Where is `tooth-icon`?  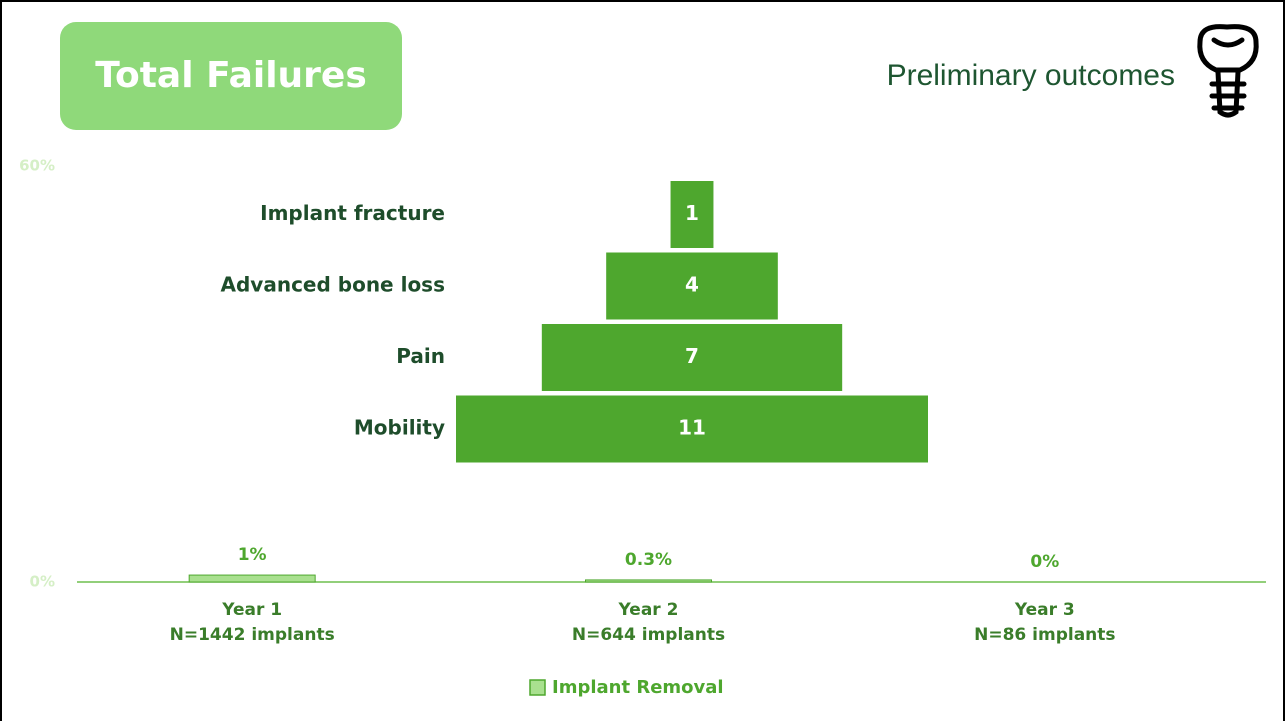 tooth-icon is located at coordinates (1228, 71).